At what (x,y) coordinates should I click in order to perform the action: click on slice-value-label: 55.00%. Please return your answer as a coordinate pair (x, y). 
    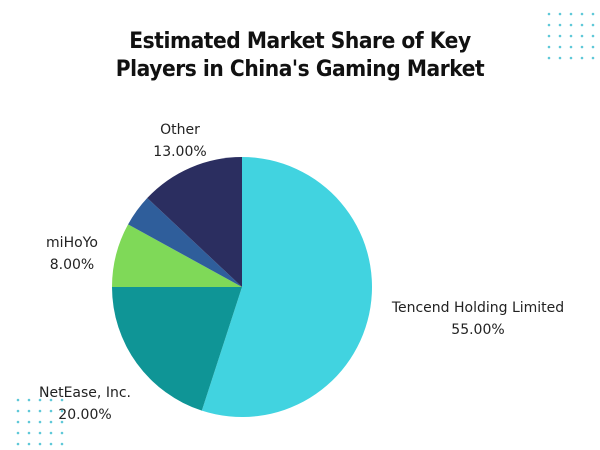
    Looking at the image, I should click on (477, 330).